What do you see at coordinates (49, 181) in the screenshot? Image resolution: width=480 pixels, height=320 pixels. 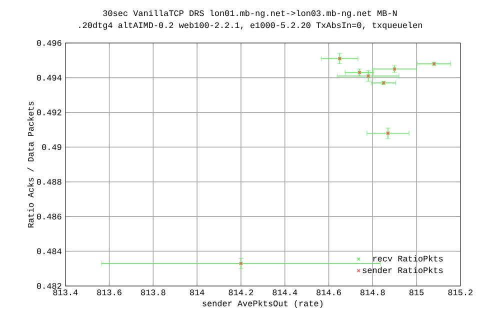 I see `y-tick-label: 0.488` at bounding box center [49, 181].